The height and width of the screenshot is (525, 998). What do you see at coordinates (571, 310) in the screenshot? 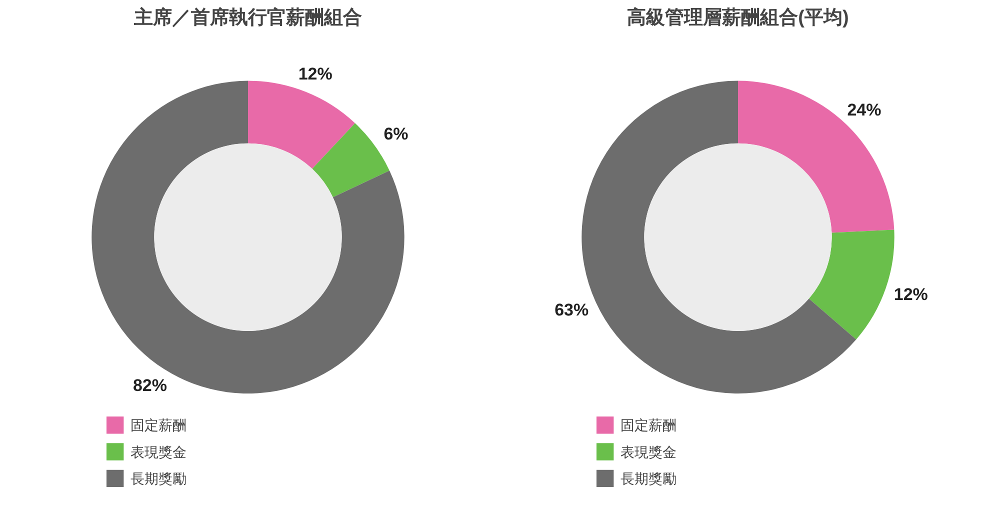
I see `data-label: 63%` at bounding box center [571, 310].